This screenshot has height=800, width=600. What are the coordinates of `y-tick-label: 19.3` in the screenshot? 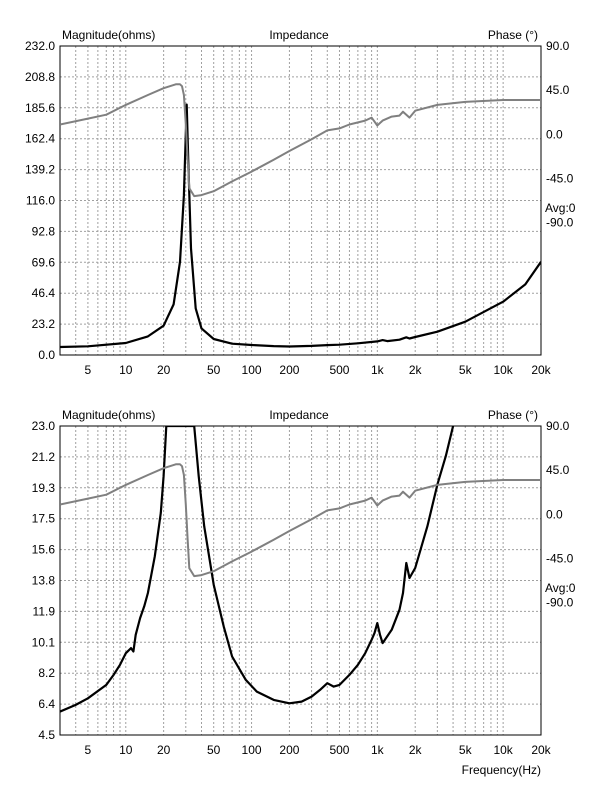 It's located at (44, 488).